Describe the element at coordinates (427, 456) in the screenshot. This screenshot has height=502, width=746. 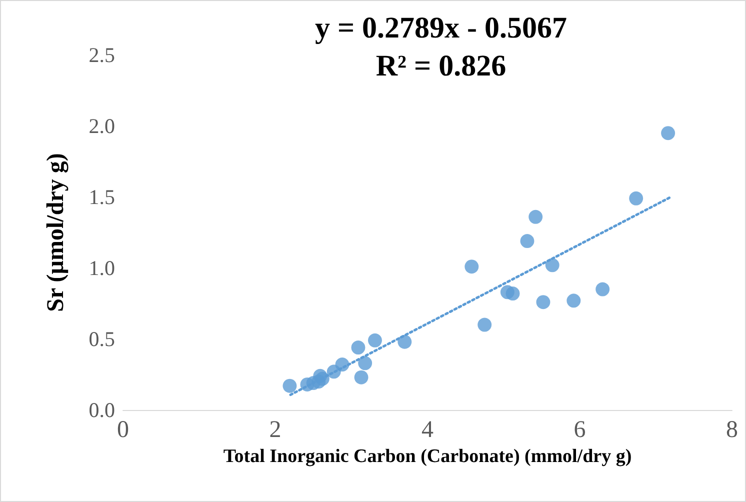
I see `x-axis-title: Total Inorganic Carbon (Carbonate) (mmol/dry g)` at that location.